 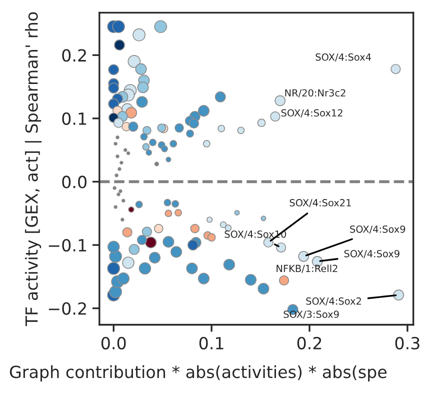 What do you see at coordinates (67, 245) in the screenshot?
I see `y-tick-label: −0.1` at bounding box center [67, 245].